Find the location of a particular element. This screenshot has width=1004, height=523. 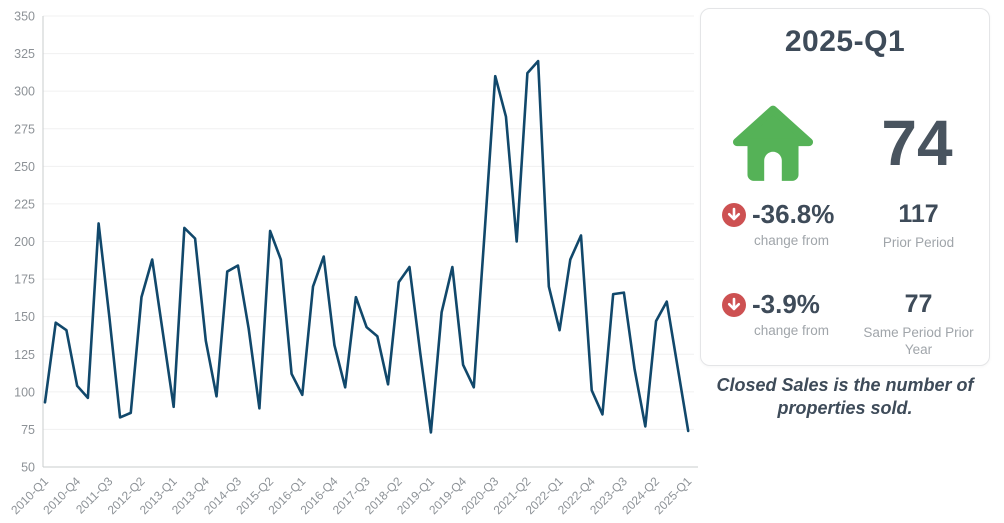

y-axis-tick-label: 200 is located at coordinates (24, 242).